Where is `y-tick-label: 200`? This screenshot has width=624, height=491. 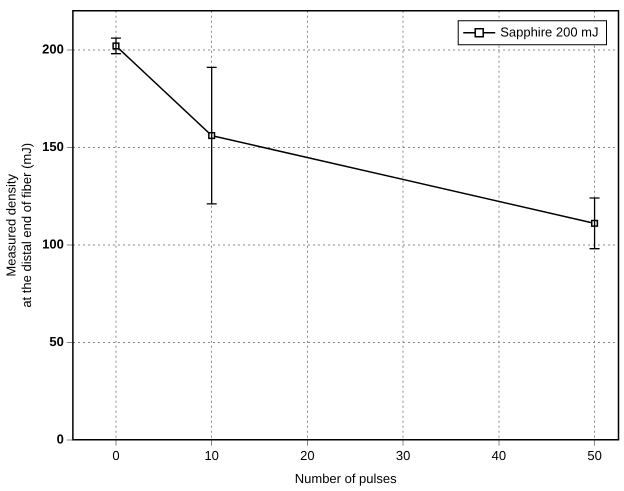
y-tick-label: 200 is located at coordinates (53, 48).